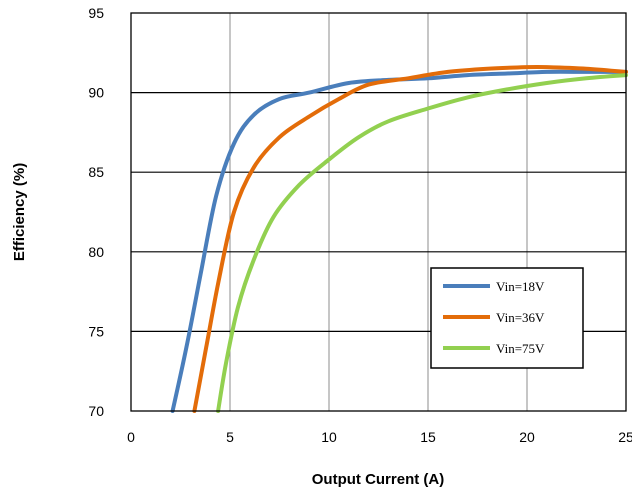 Image resolution: width=632 pixels, height=489 pixels. Describe the element at coordinates (428, 437) in the screenshot. I see `x-tick-label: 15` at that location.